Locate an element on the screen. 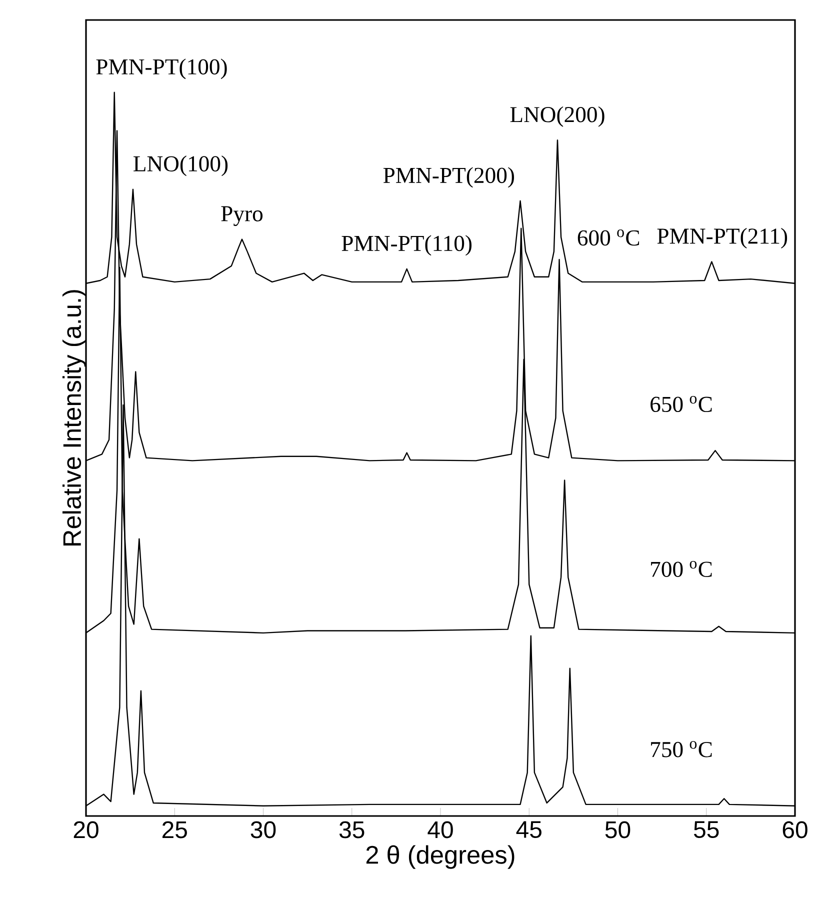 The height and width of the screenshot is (906, 815). x-tick-label: 25 is located at coordinates (174, 829).